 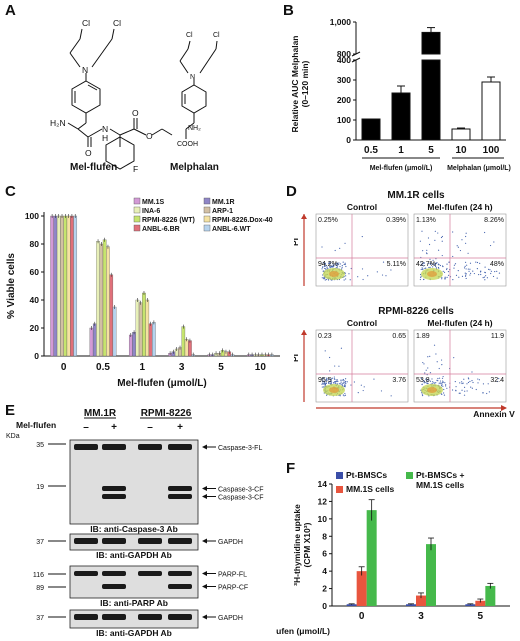 I want to click on e-treatment-sign: +, so click(x=114, y=427).